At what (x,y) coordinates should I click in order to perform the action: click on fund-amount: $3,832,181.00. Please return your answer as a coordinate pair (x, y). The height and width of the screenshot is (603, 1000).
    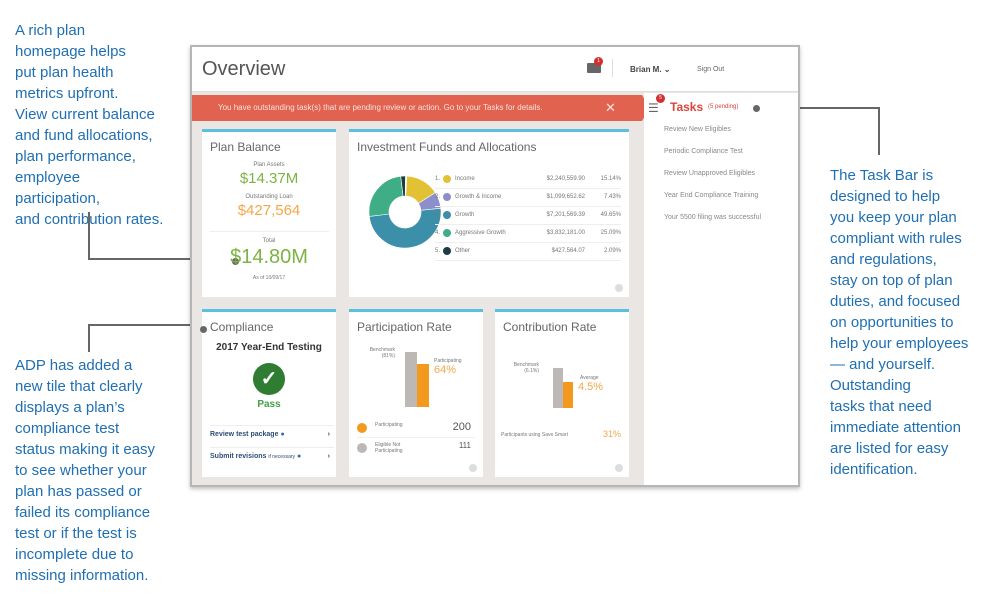
    Looking at the image, I should click on (565, 233).